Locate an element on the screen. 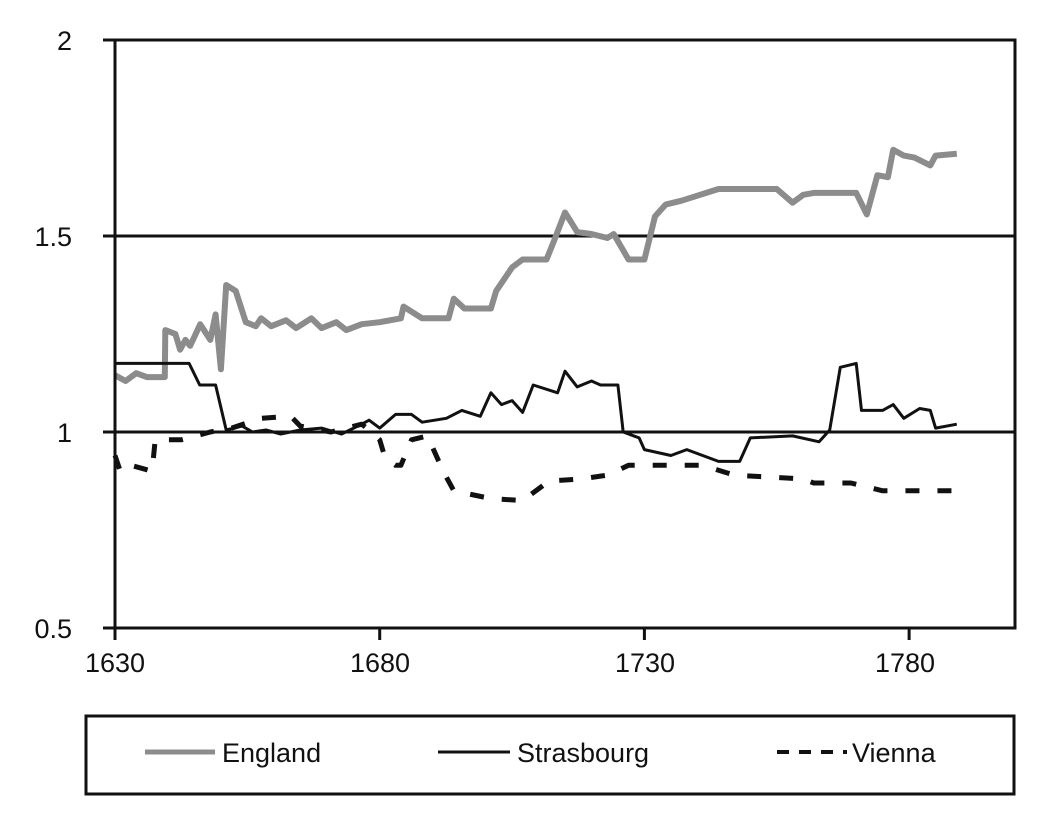  y-tick-label: 1 is located at coordinates (64, 433).